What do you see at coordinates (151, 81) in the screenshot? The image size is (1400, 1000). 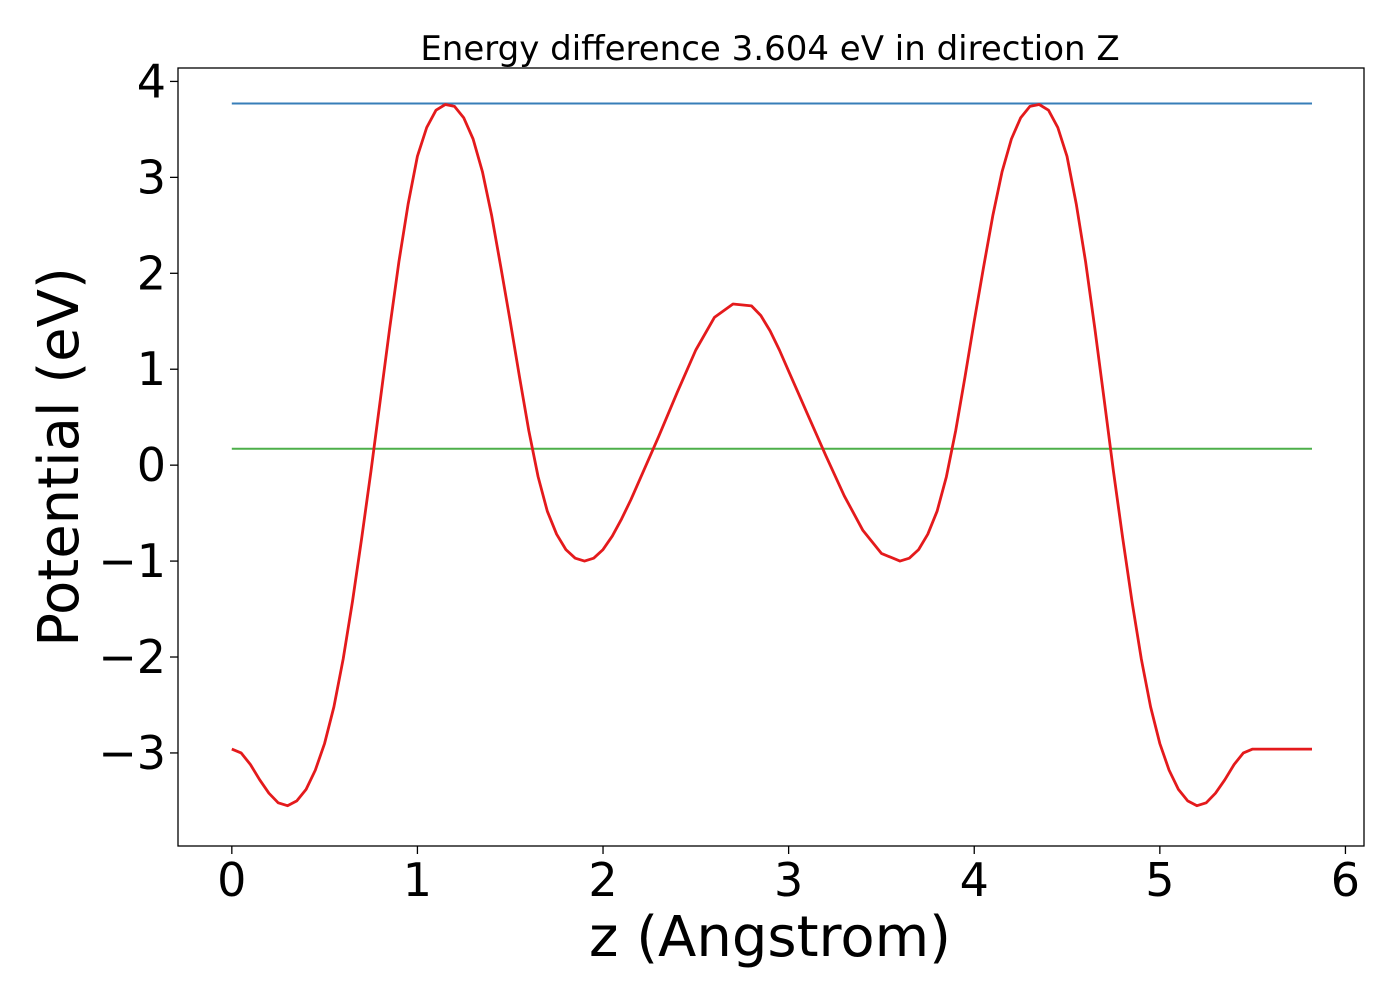 I see `y-tick-label: 4` at bounding box center [151, 81].